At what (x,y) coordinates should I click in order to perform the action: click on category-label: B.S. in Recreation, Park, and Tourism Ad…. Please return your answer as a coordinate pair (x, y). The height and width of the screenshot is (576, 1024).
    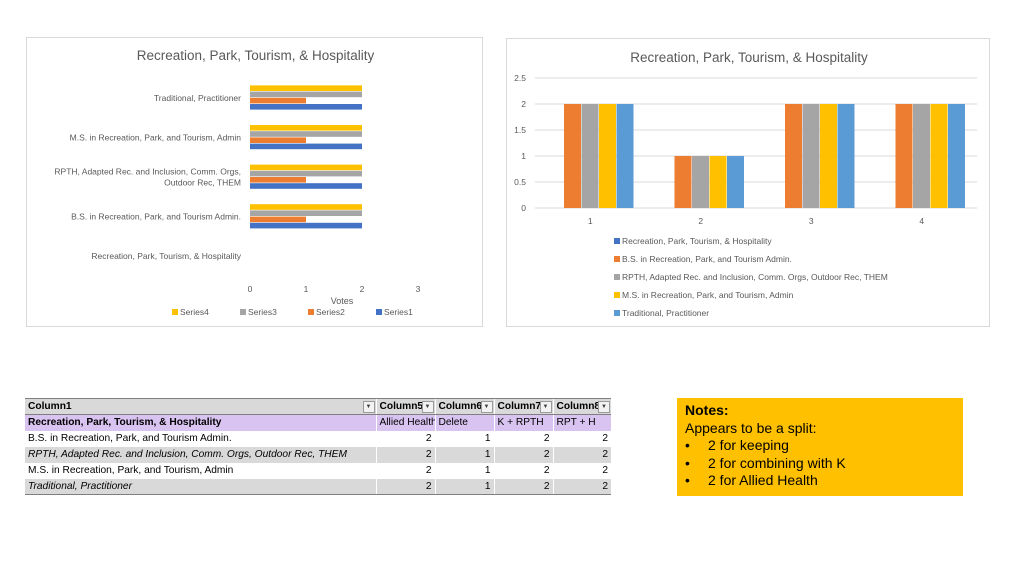
    Looking at the image, I should click on (156, 217).